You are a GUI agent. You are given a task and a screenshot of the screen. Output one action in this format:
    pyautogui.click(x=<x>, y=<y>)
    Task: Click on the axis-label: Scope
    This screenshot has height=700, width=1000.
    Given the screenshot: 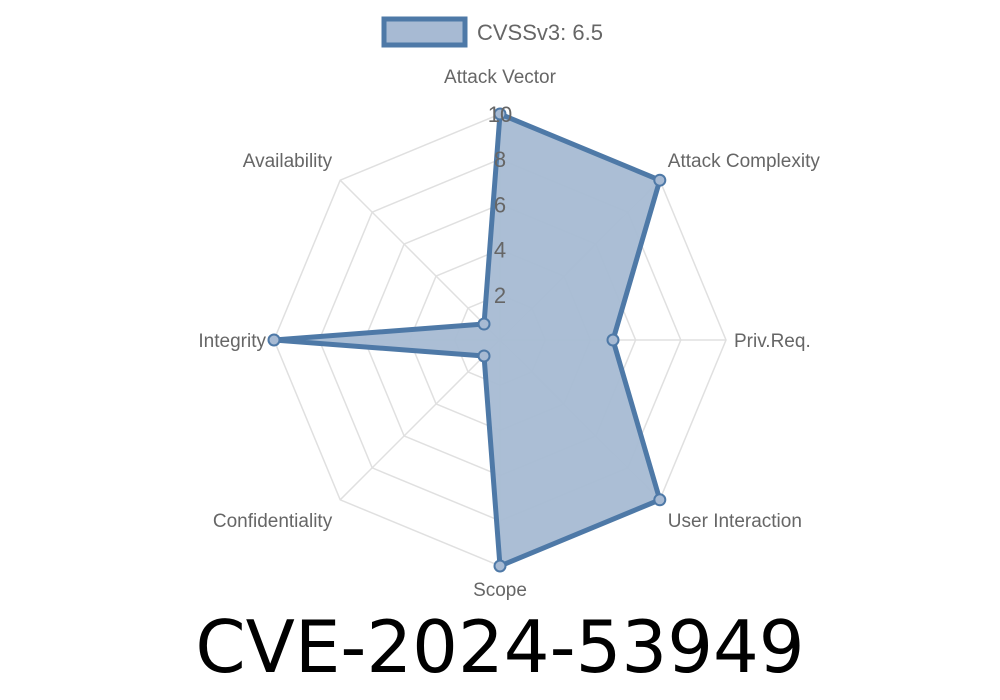 What is the action you would take?
    pyautogui.click(x=500, y=590)
    